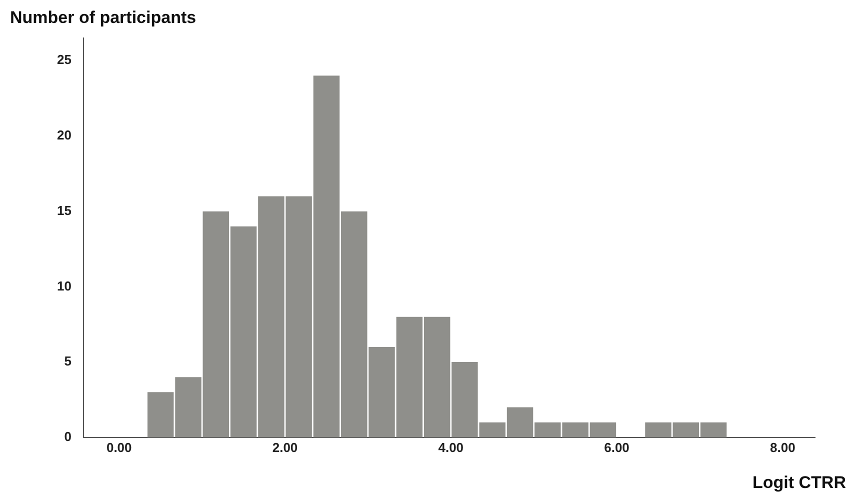 The image size is (854, 497). Describe the element at coordinates (119, 447) in the screenshot. I see `x-tick-label: 0.00` at that location.